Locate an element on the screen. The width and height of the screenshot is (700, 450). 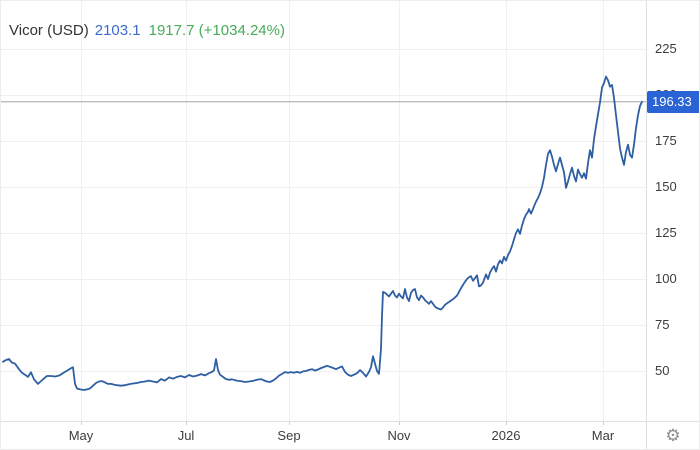
y-axis-label: 150 is located at coordinates (666, 186).